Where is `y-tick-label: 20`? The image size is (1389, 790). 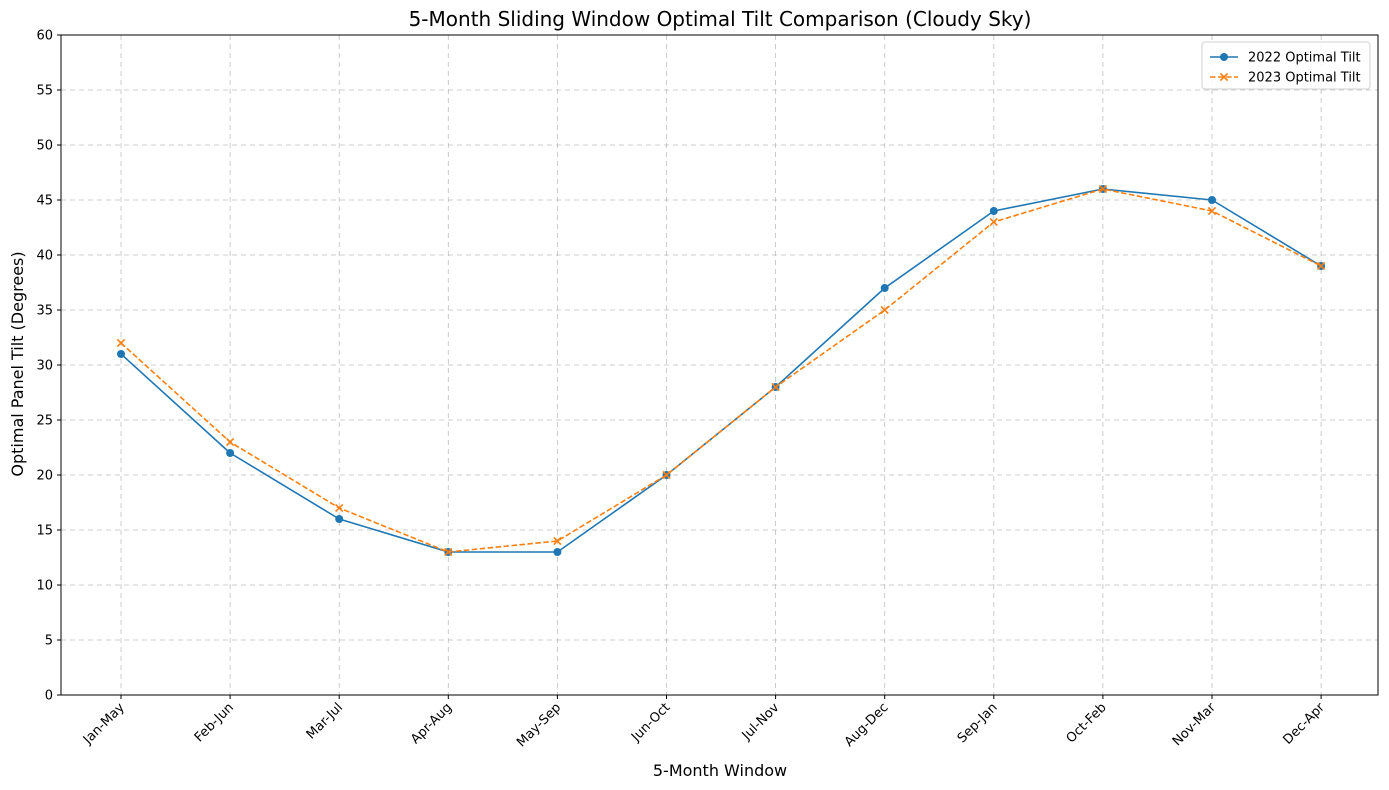
y-tick-label: 20 is located at coordinates (44, 476).